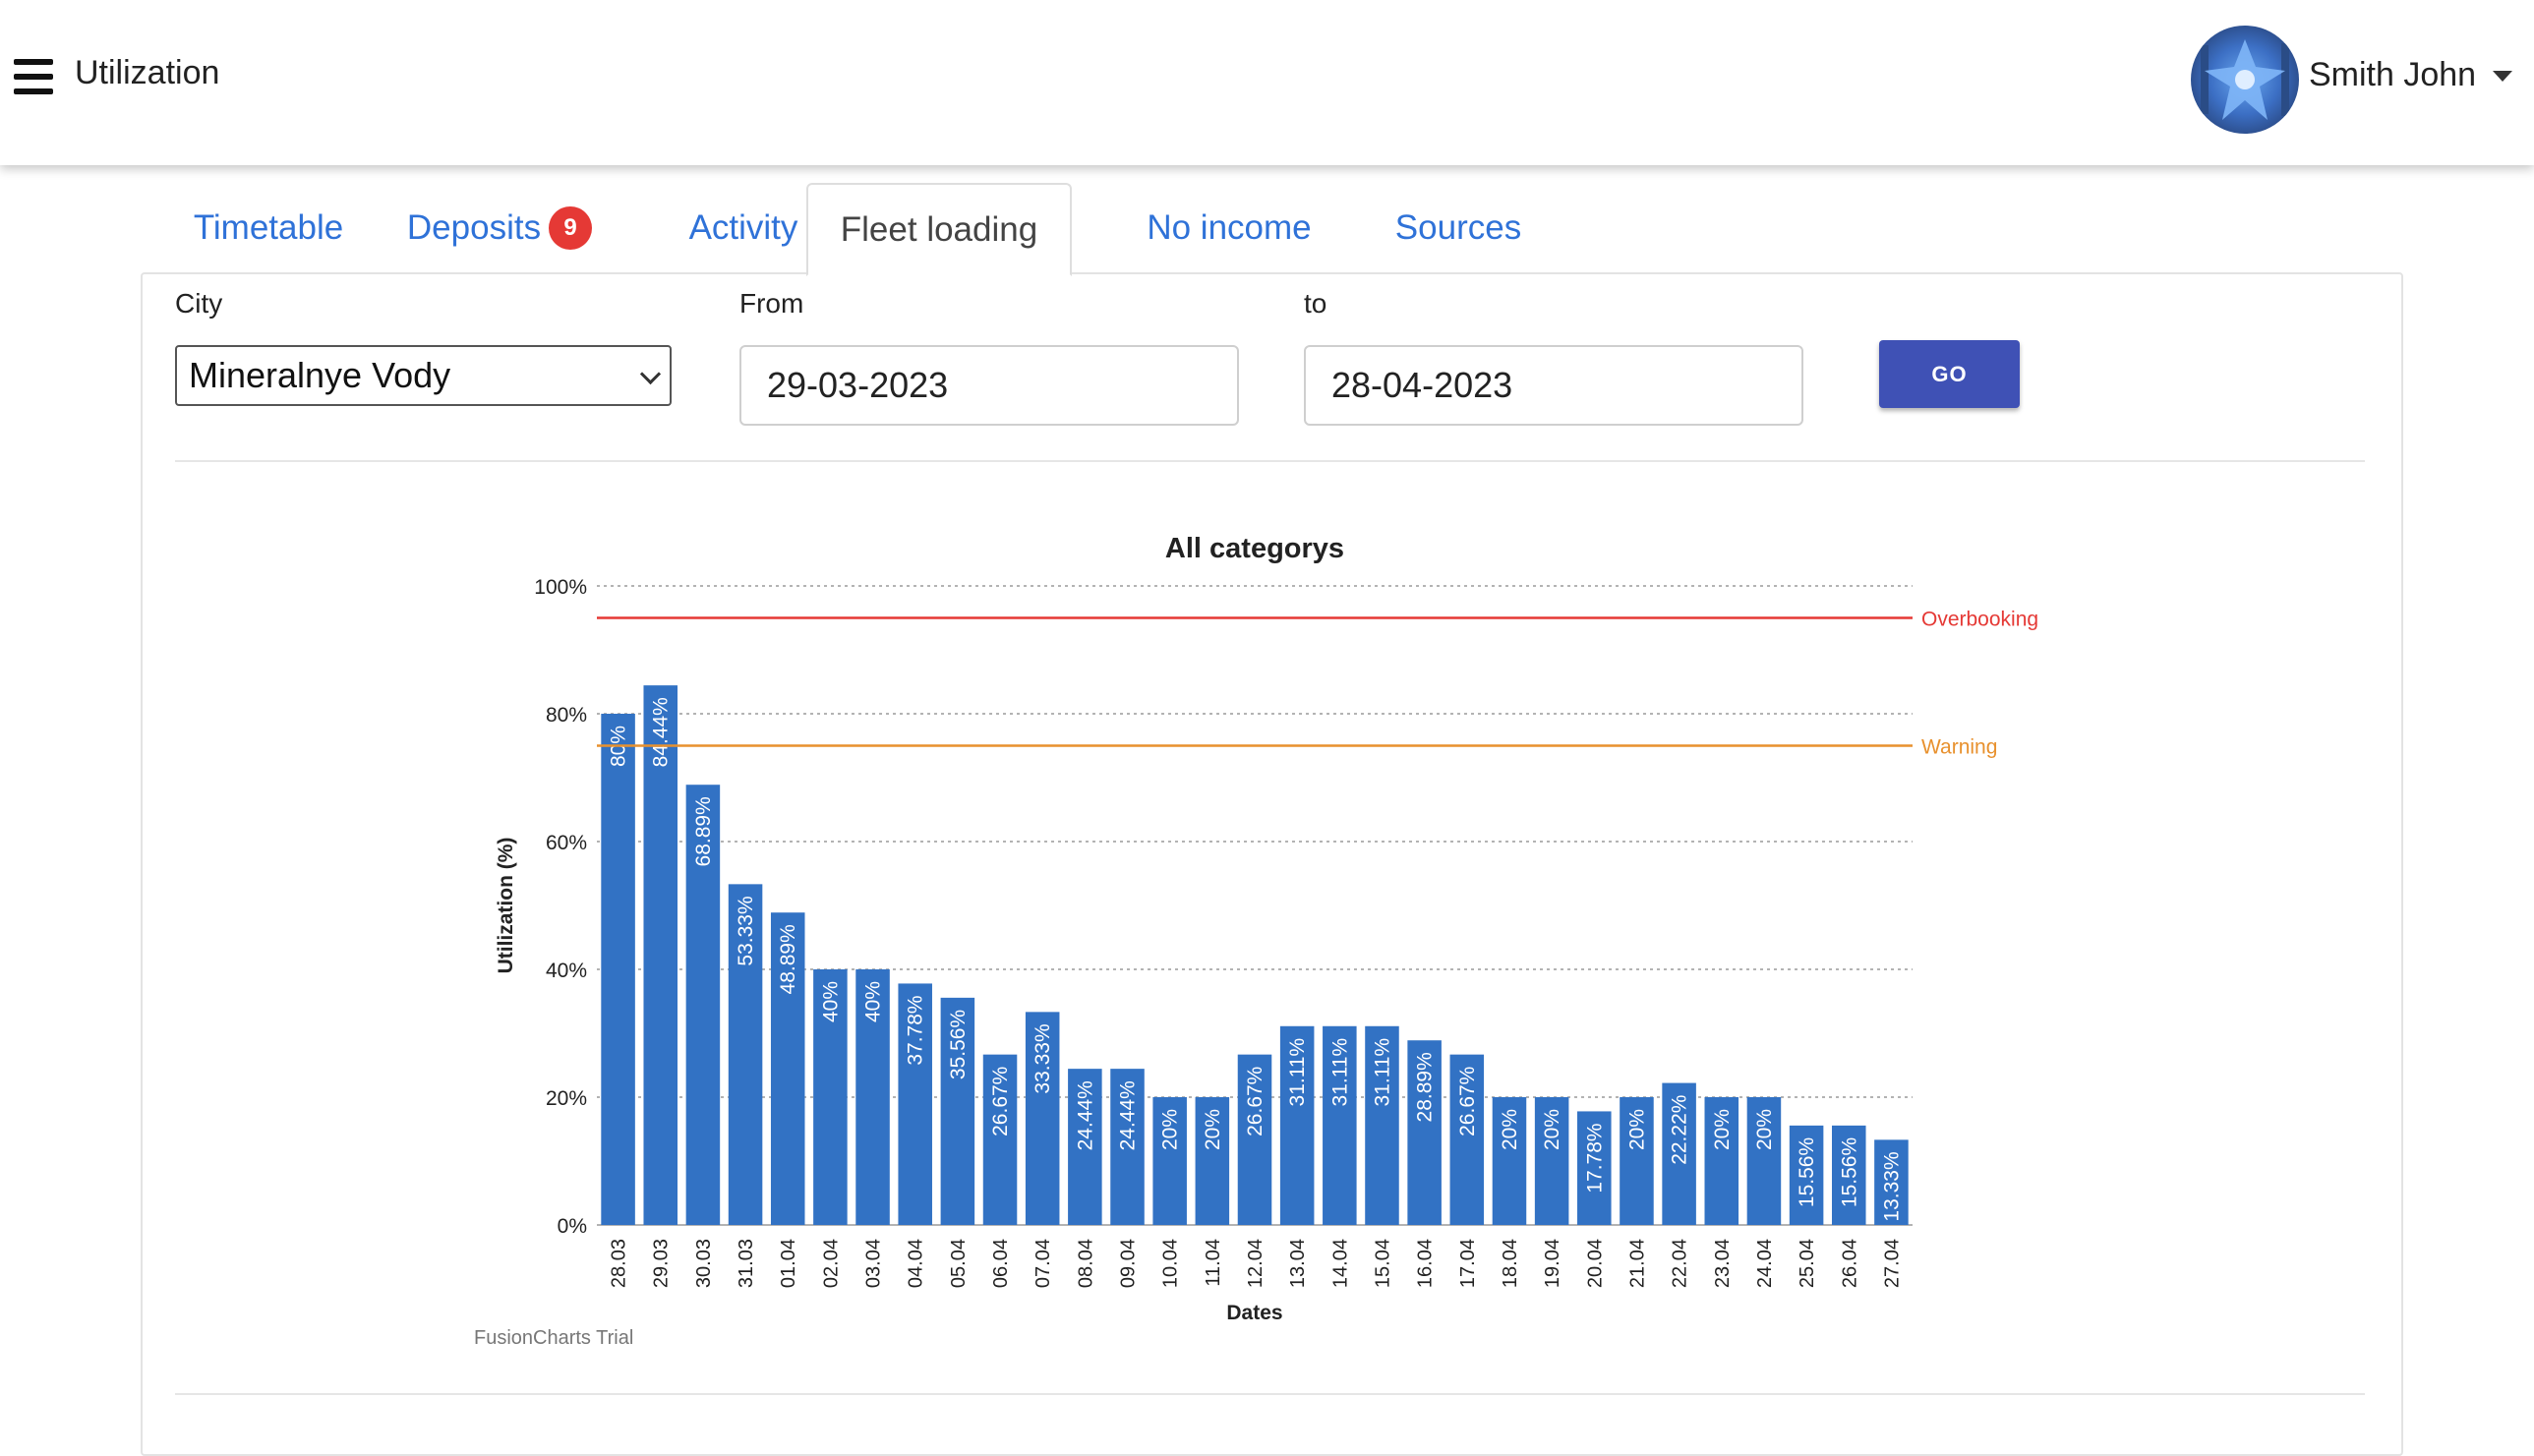  I want to click on tab-label: Sources, so click(1458, 227).